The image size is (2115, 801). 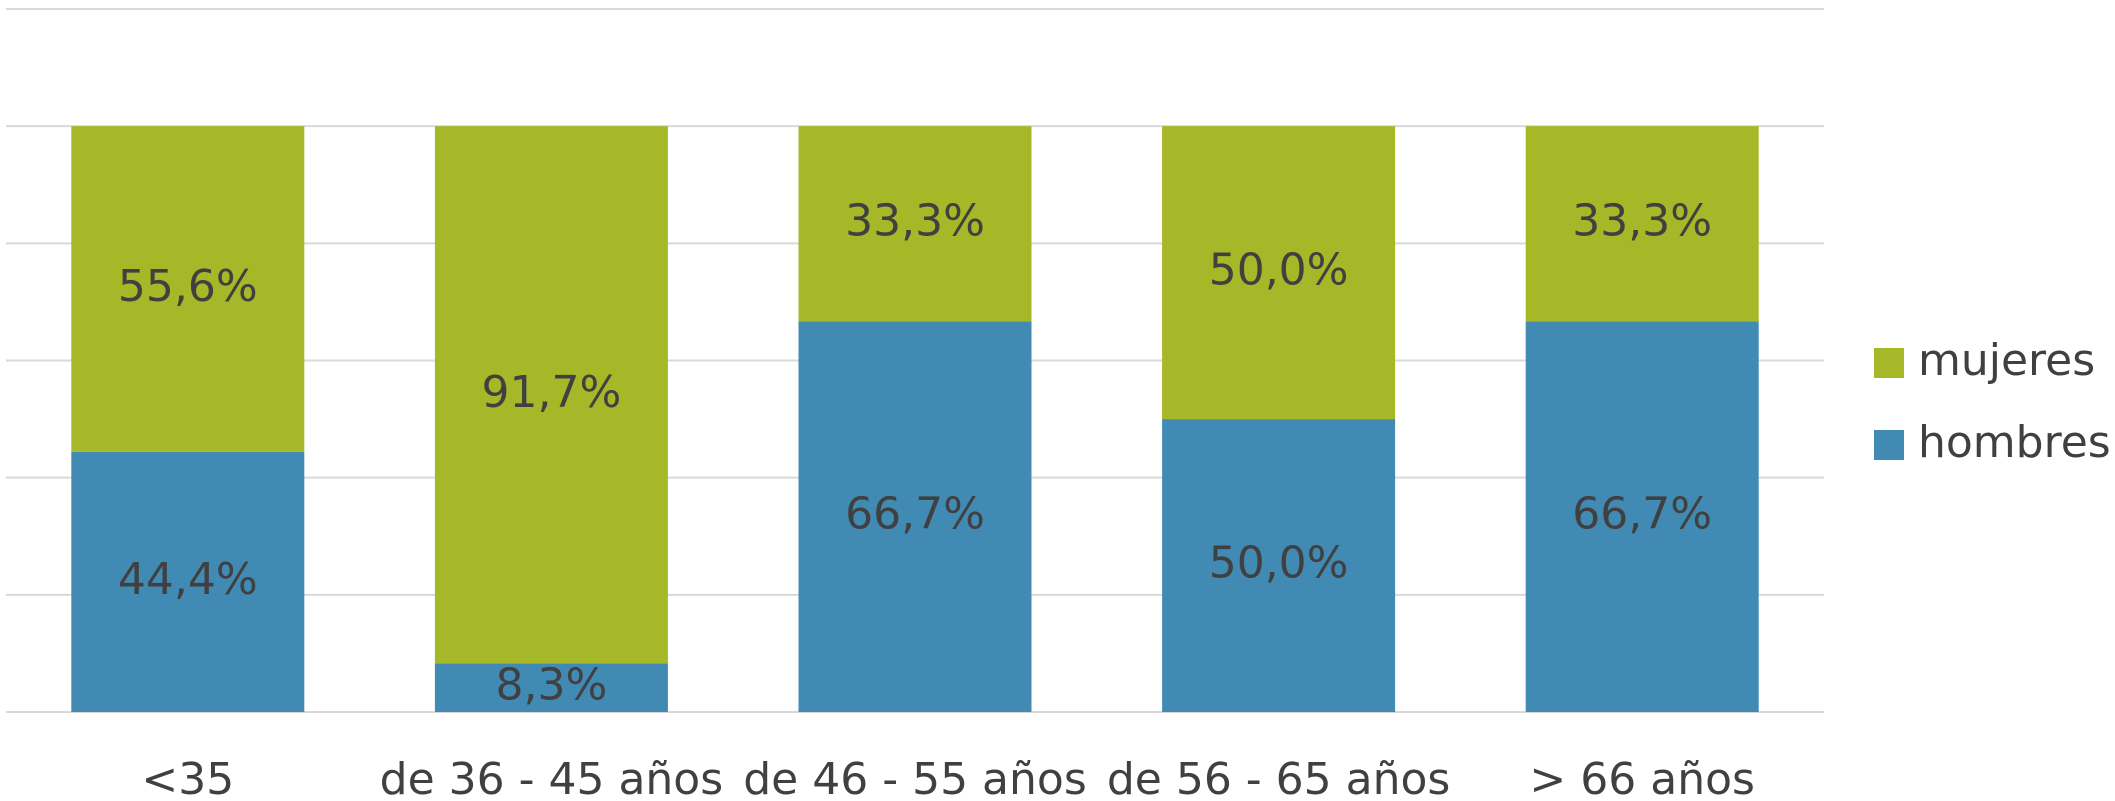 I want to click on x-tick-label: > 66 años, so click(x=1642, y=777).